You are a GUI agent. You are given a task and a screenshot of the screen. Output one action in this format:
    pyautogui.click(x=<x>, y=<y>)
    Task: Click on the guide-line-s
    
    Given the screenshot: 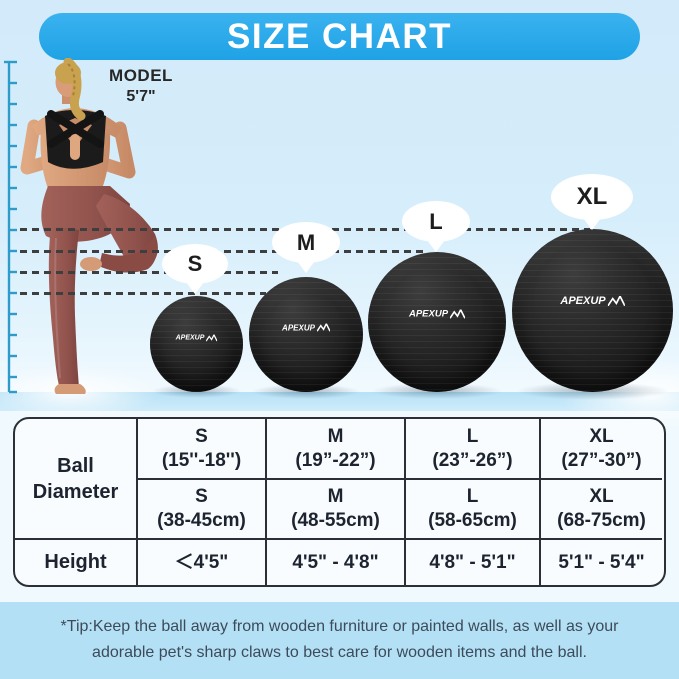 What is the action you would take?
    pyautogui.click(x=143, y=293)
    